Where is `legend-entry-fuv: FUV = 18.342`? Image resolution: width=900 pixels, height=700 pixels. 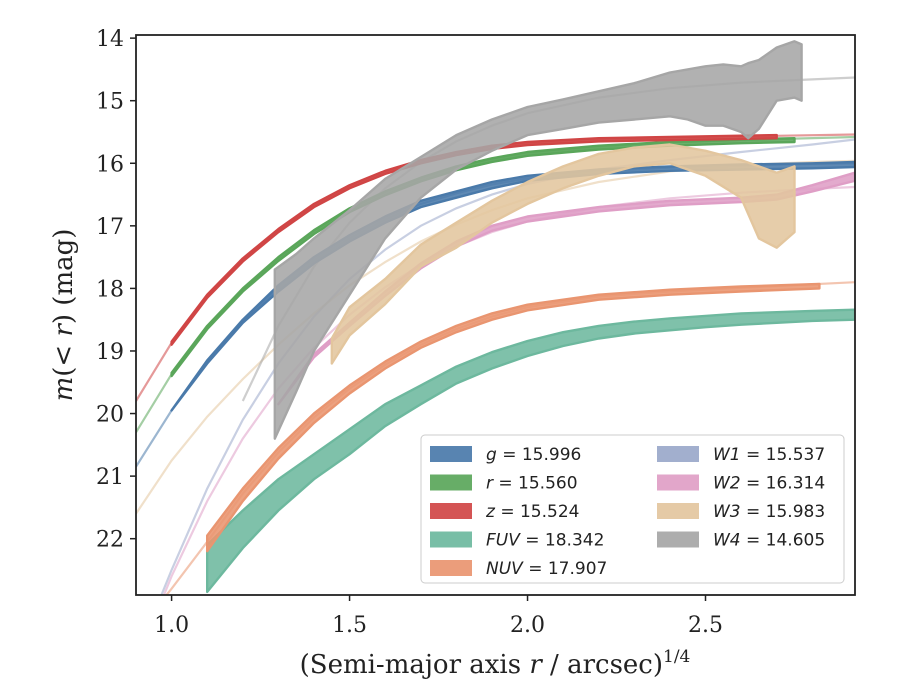
legend-entry-fuv: FUV = 18.342 is located at coordinates (517, 541).